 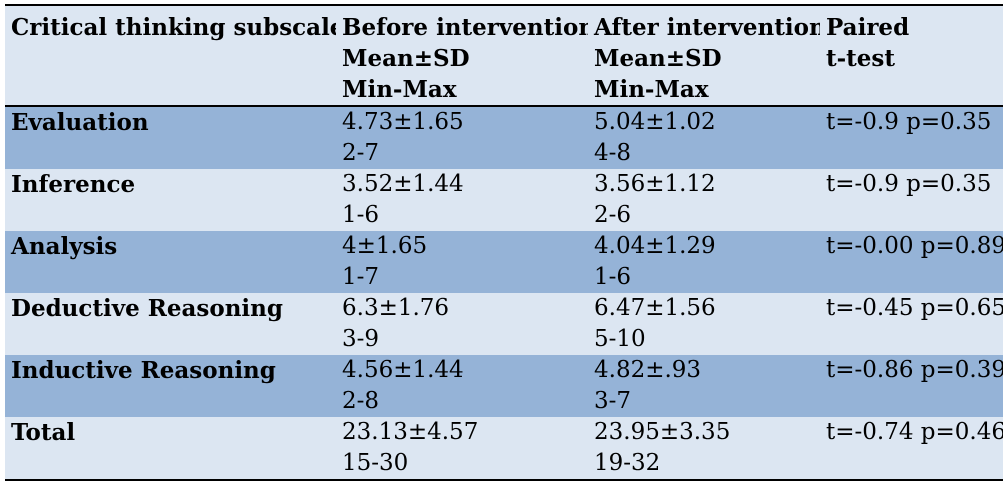 I want to click on min-max: 2-6, so click(x=613, y=215).